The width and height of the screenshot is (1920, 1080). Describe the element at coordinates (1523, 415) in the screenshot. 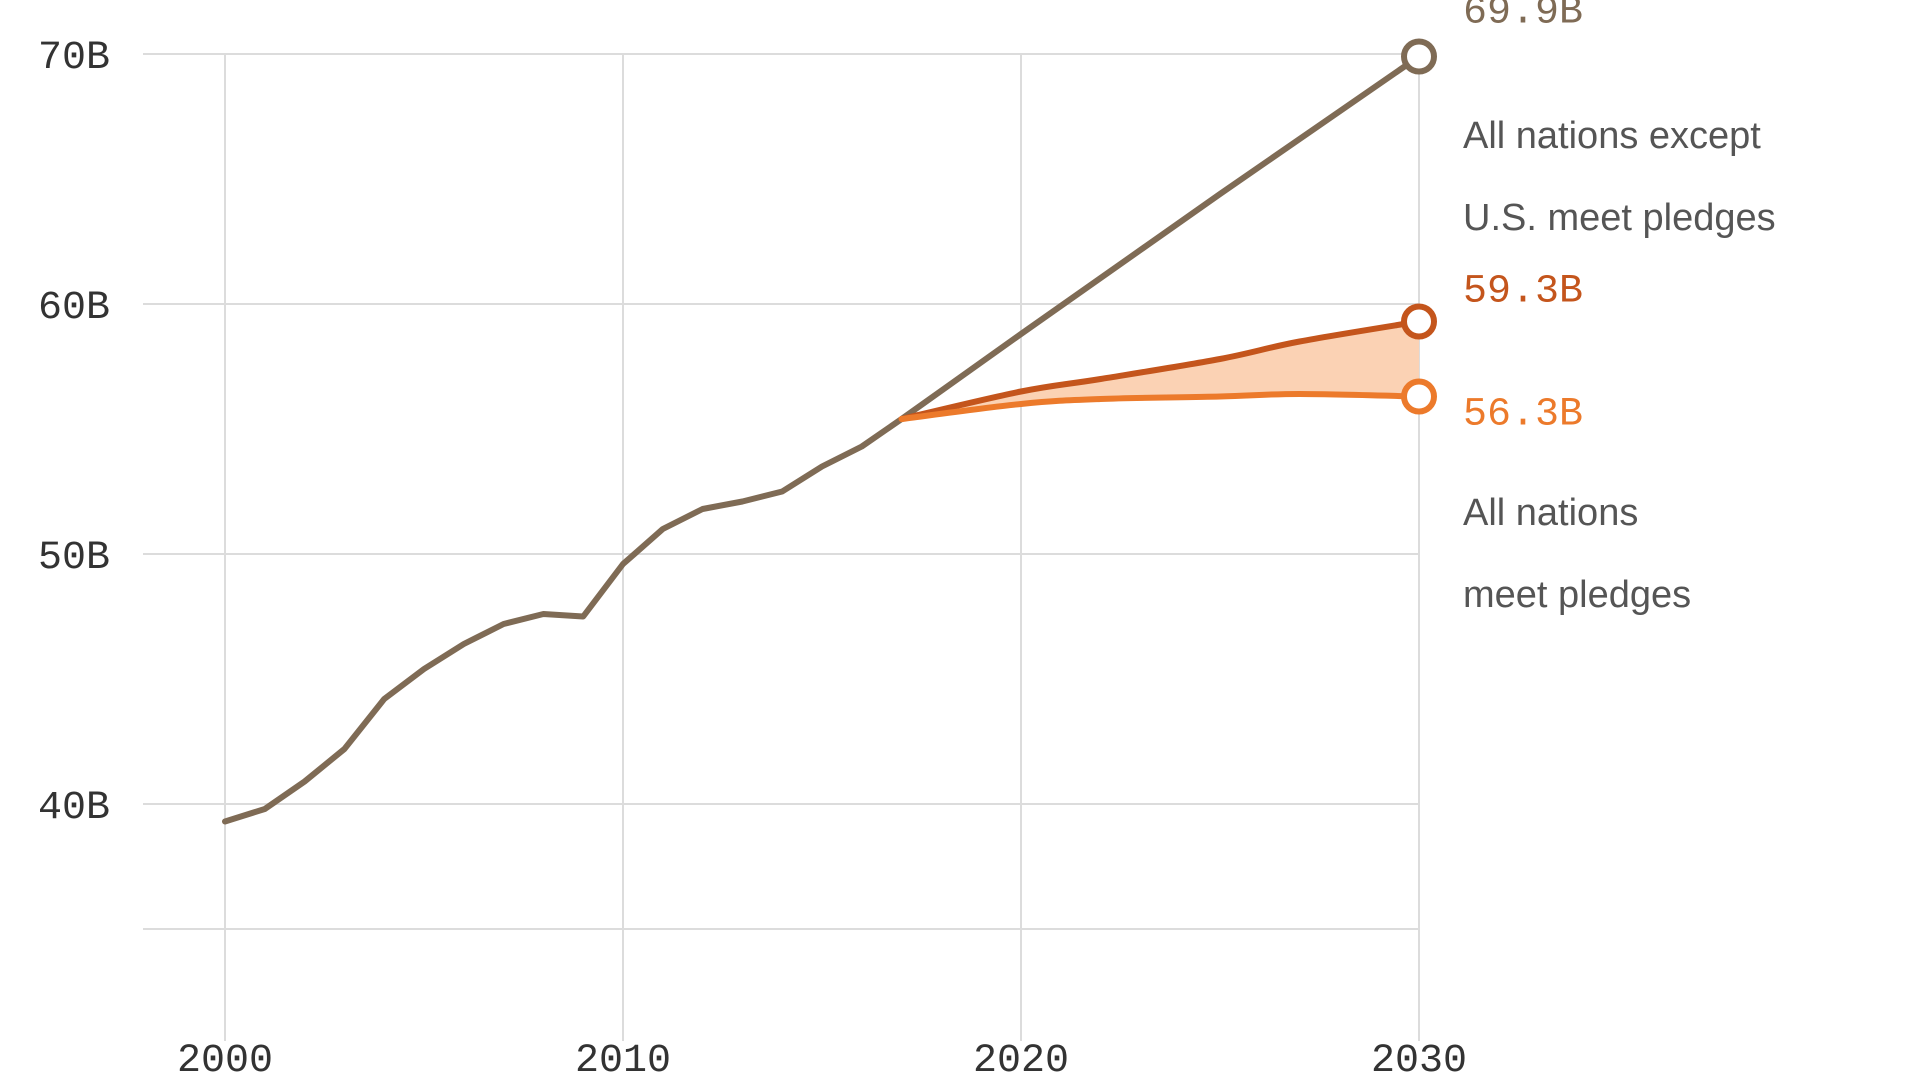

I see `end-value-label: 56.3B` at that location.